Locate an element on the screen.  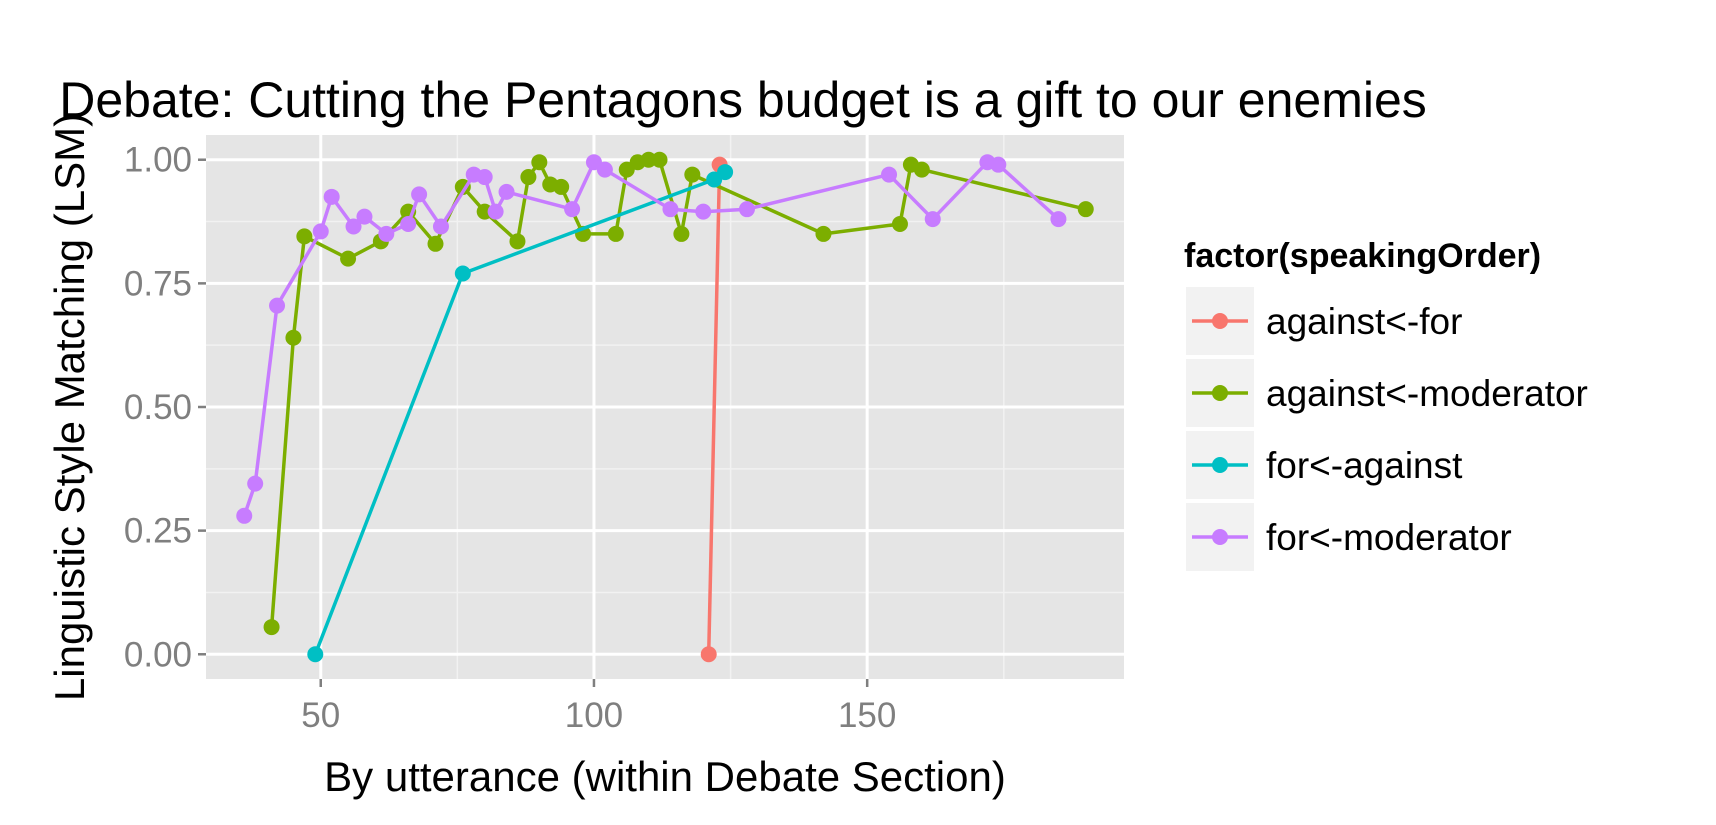
y-tick-label: 0.50 is located at coordinates (158, 407).